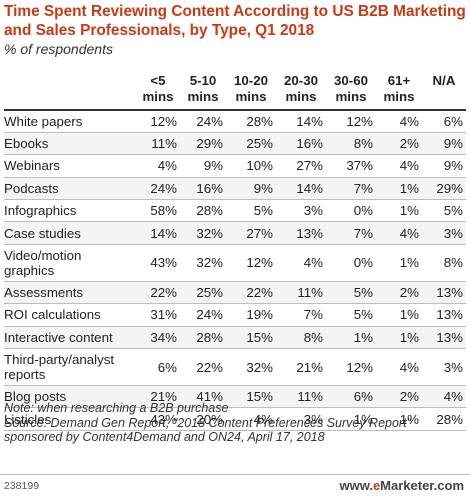 The width and height of the screenshot is (470, 497). Describe the element at coordinates (35, 397) in the screenshot. I see `row-label-line: Blog posts` at that location.